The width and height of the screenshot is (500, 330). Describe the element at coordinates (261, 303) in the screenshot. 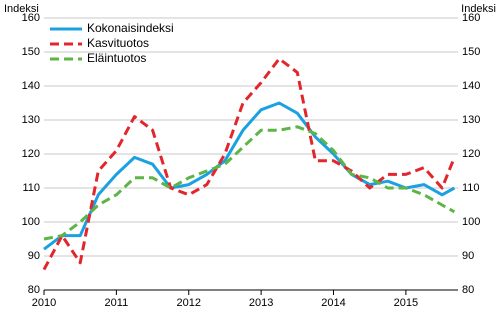

I see `x-tick-label: 2013` at that location.